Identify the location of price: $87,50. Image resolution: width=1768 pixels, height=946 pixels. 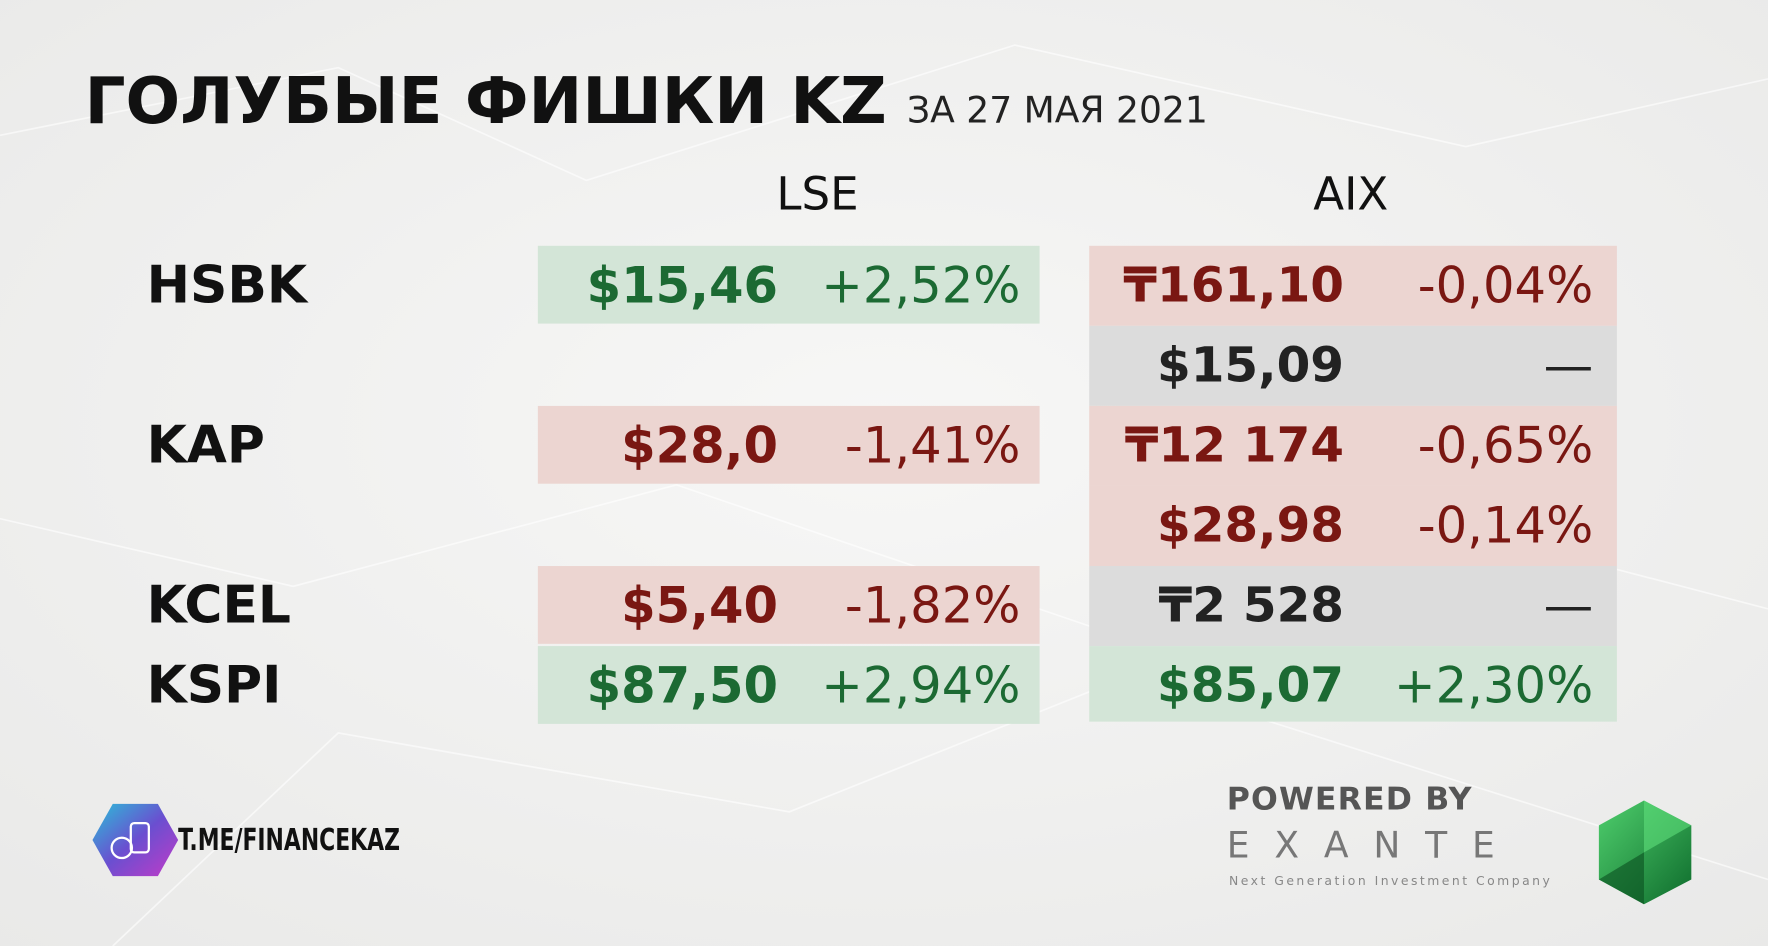
(682, 686).